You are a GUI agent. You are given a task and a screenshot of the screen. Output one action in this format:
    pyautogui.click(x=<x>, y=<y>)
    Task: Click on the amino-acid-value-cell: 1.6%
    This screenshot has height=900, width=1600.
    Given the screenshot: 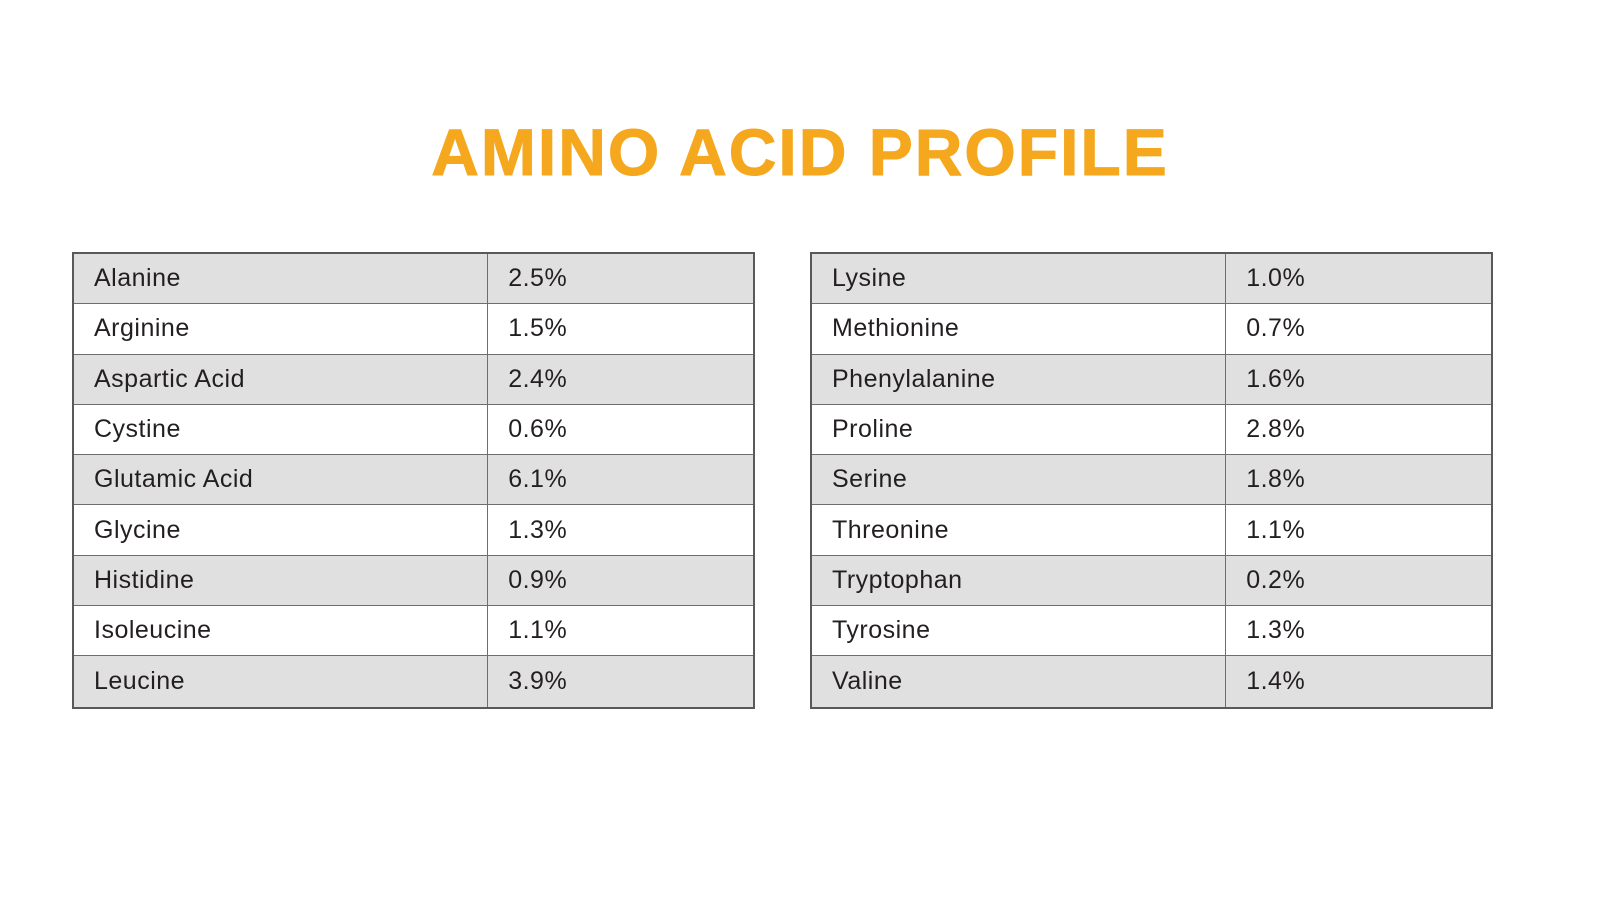 What is the action you would take?
    pyautogui.click(x=1276, y=378)
    